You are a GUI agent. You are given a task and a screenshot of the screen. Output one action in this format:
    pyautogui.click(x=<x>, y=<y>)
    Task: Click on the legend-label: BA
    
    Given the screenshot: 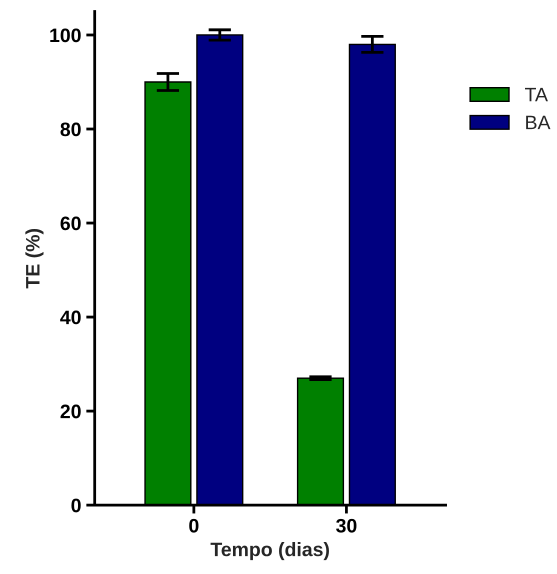 What is the action you would take?
    pyautogui.click(x=538, y=123)
    